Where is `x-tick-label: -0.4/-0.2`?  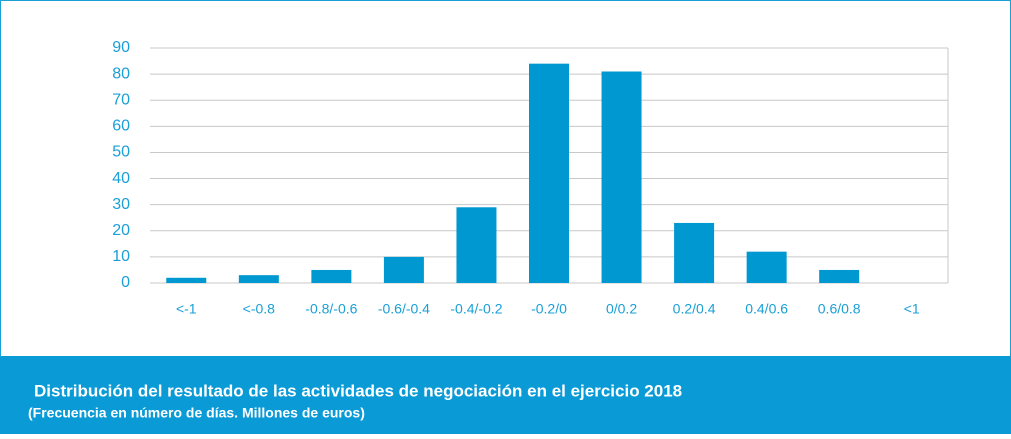 x-tick-label: -0.4/-0.2 is located at coordinates (476, 309).